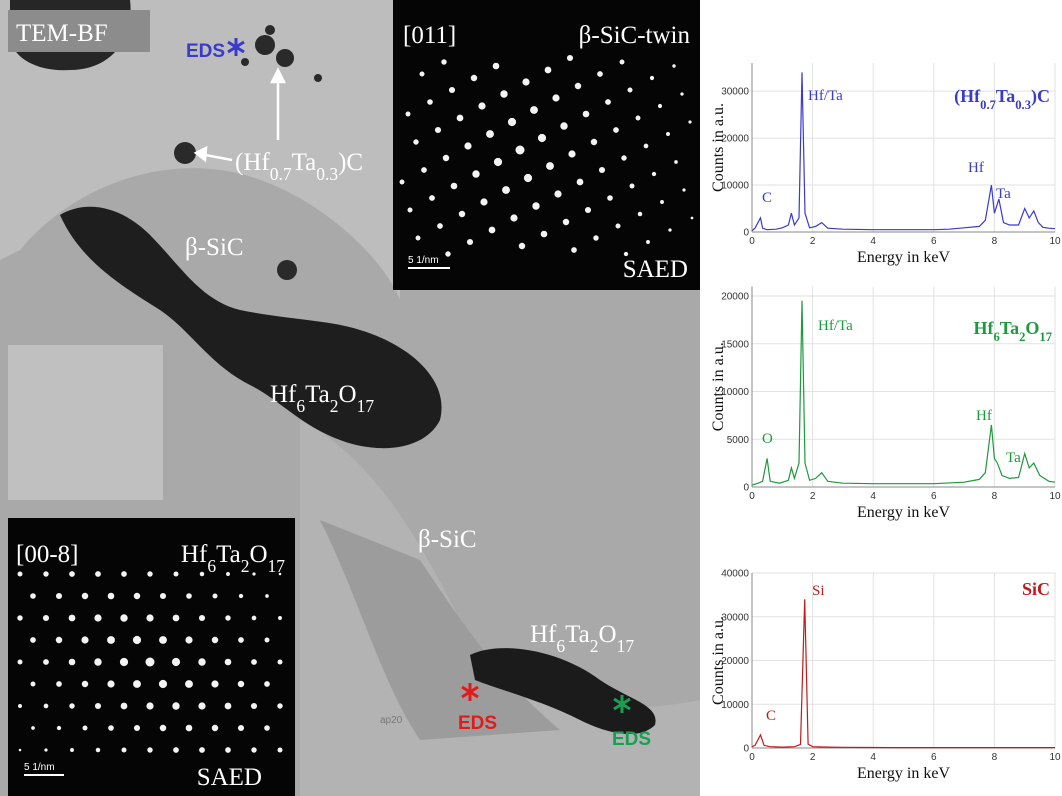 The image size is (1062, 796). What do you see at coordinates (429, 35) in the screenshot?
I see `zone-axis: [011]` at bounding box center [429, 35].